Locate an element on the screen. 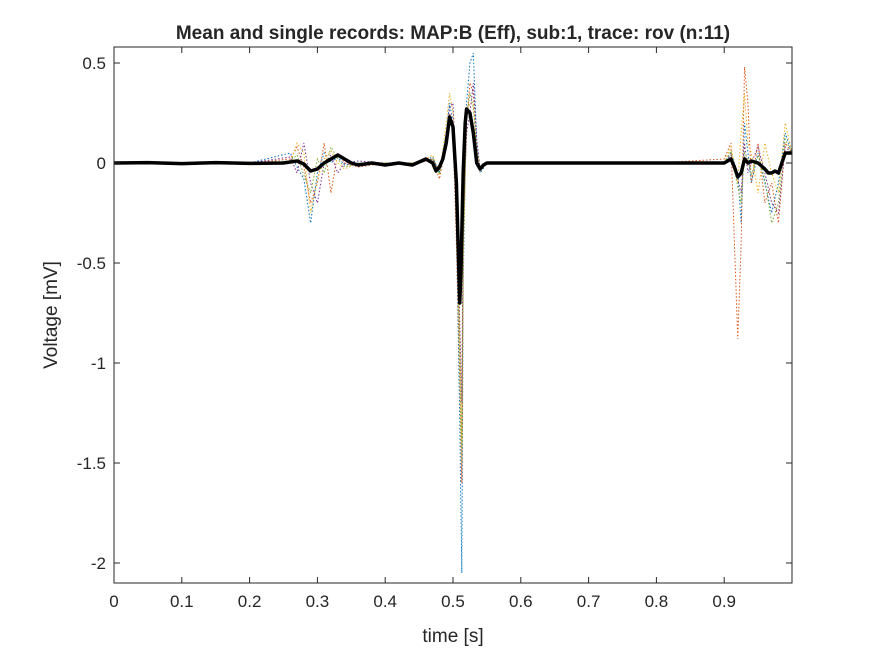 The image size is (875, 656). x-tick-label: 0.3 is located at coordinates (318, 601).